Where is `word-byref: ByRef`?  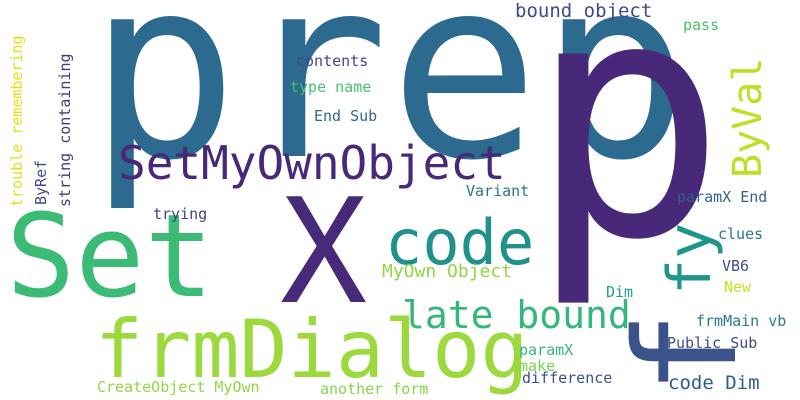 word-byref: ByRef is located at coordinates (41, 182).